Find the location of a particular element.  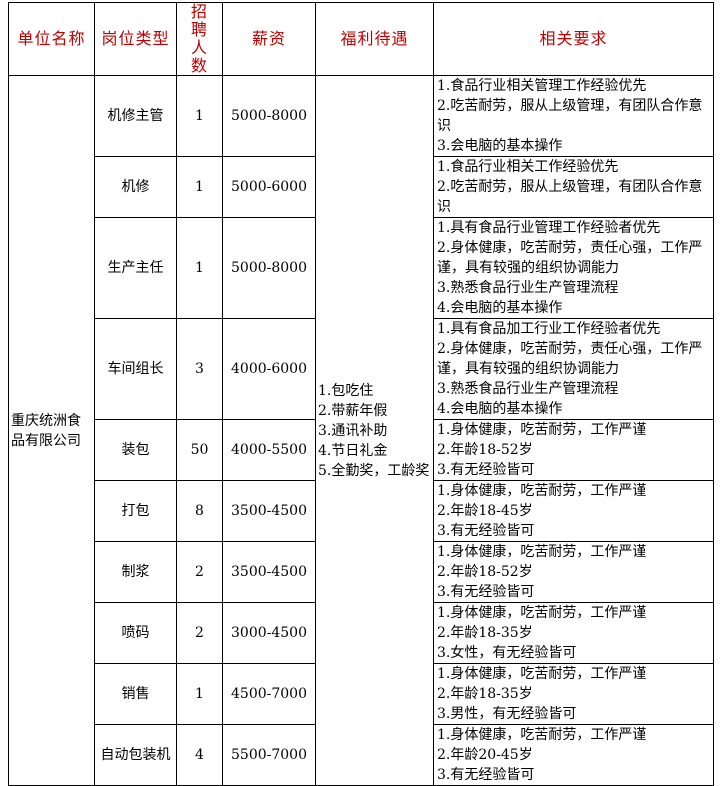

header-benefits: 福利待遇 is located at coordinates (374, 39).